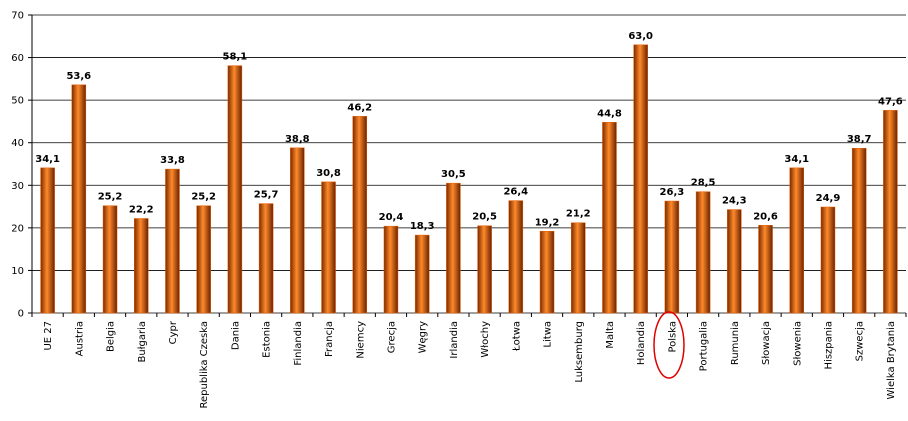 The height and width of the screenshot is (421, 908). What do you see at coordinates (21, 314) in the screenshot?
I see `y-tick-label: 0` at bounding box center [21, 314].